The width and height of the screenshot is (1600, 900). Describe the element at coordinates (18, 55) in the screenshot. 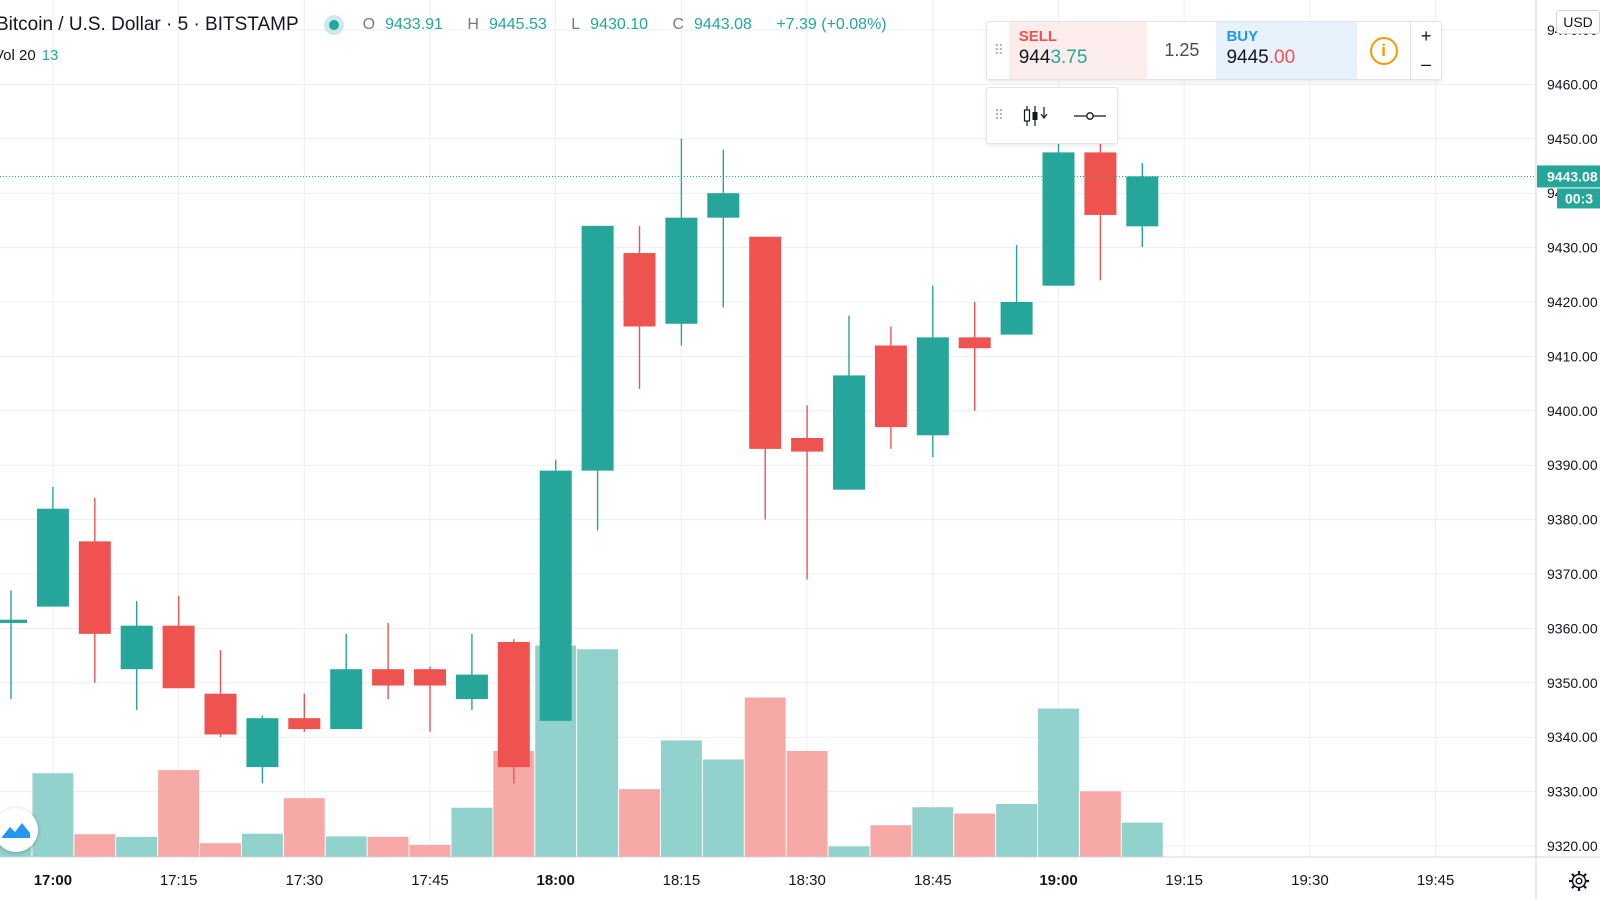

I see `volume-label: Vol 20` at that location.